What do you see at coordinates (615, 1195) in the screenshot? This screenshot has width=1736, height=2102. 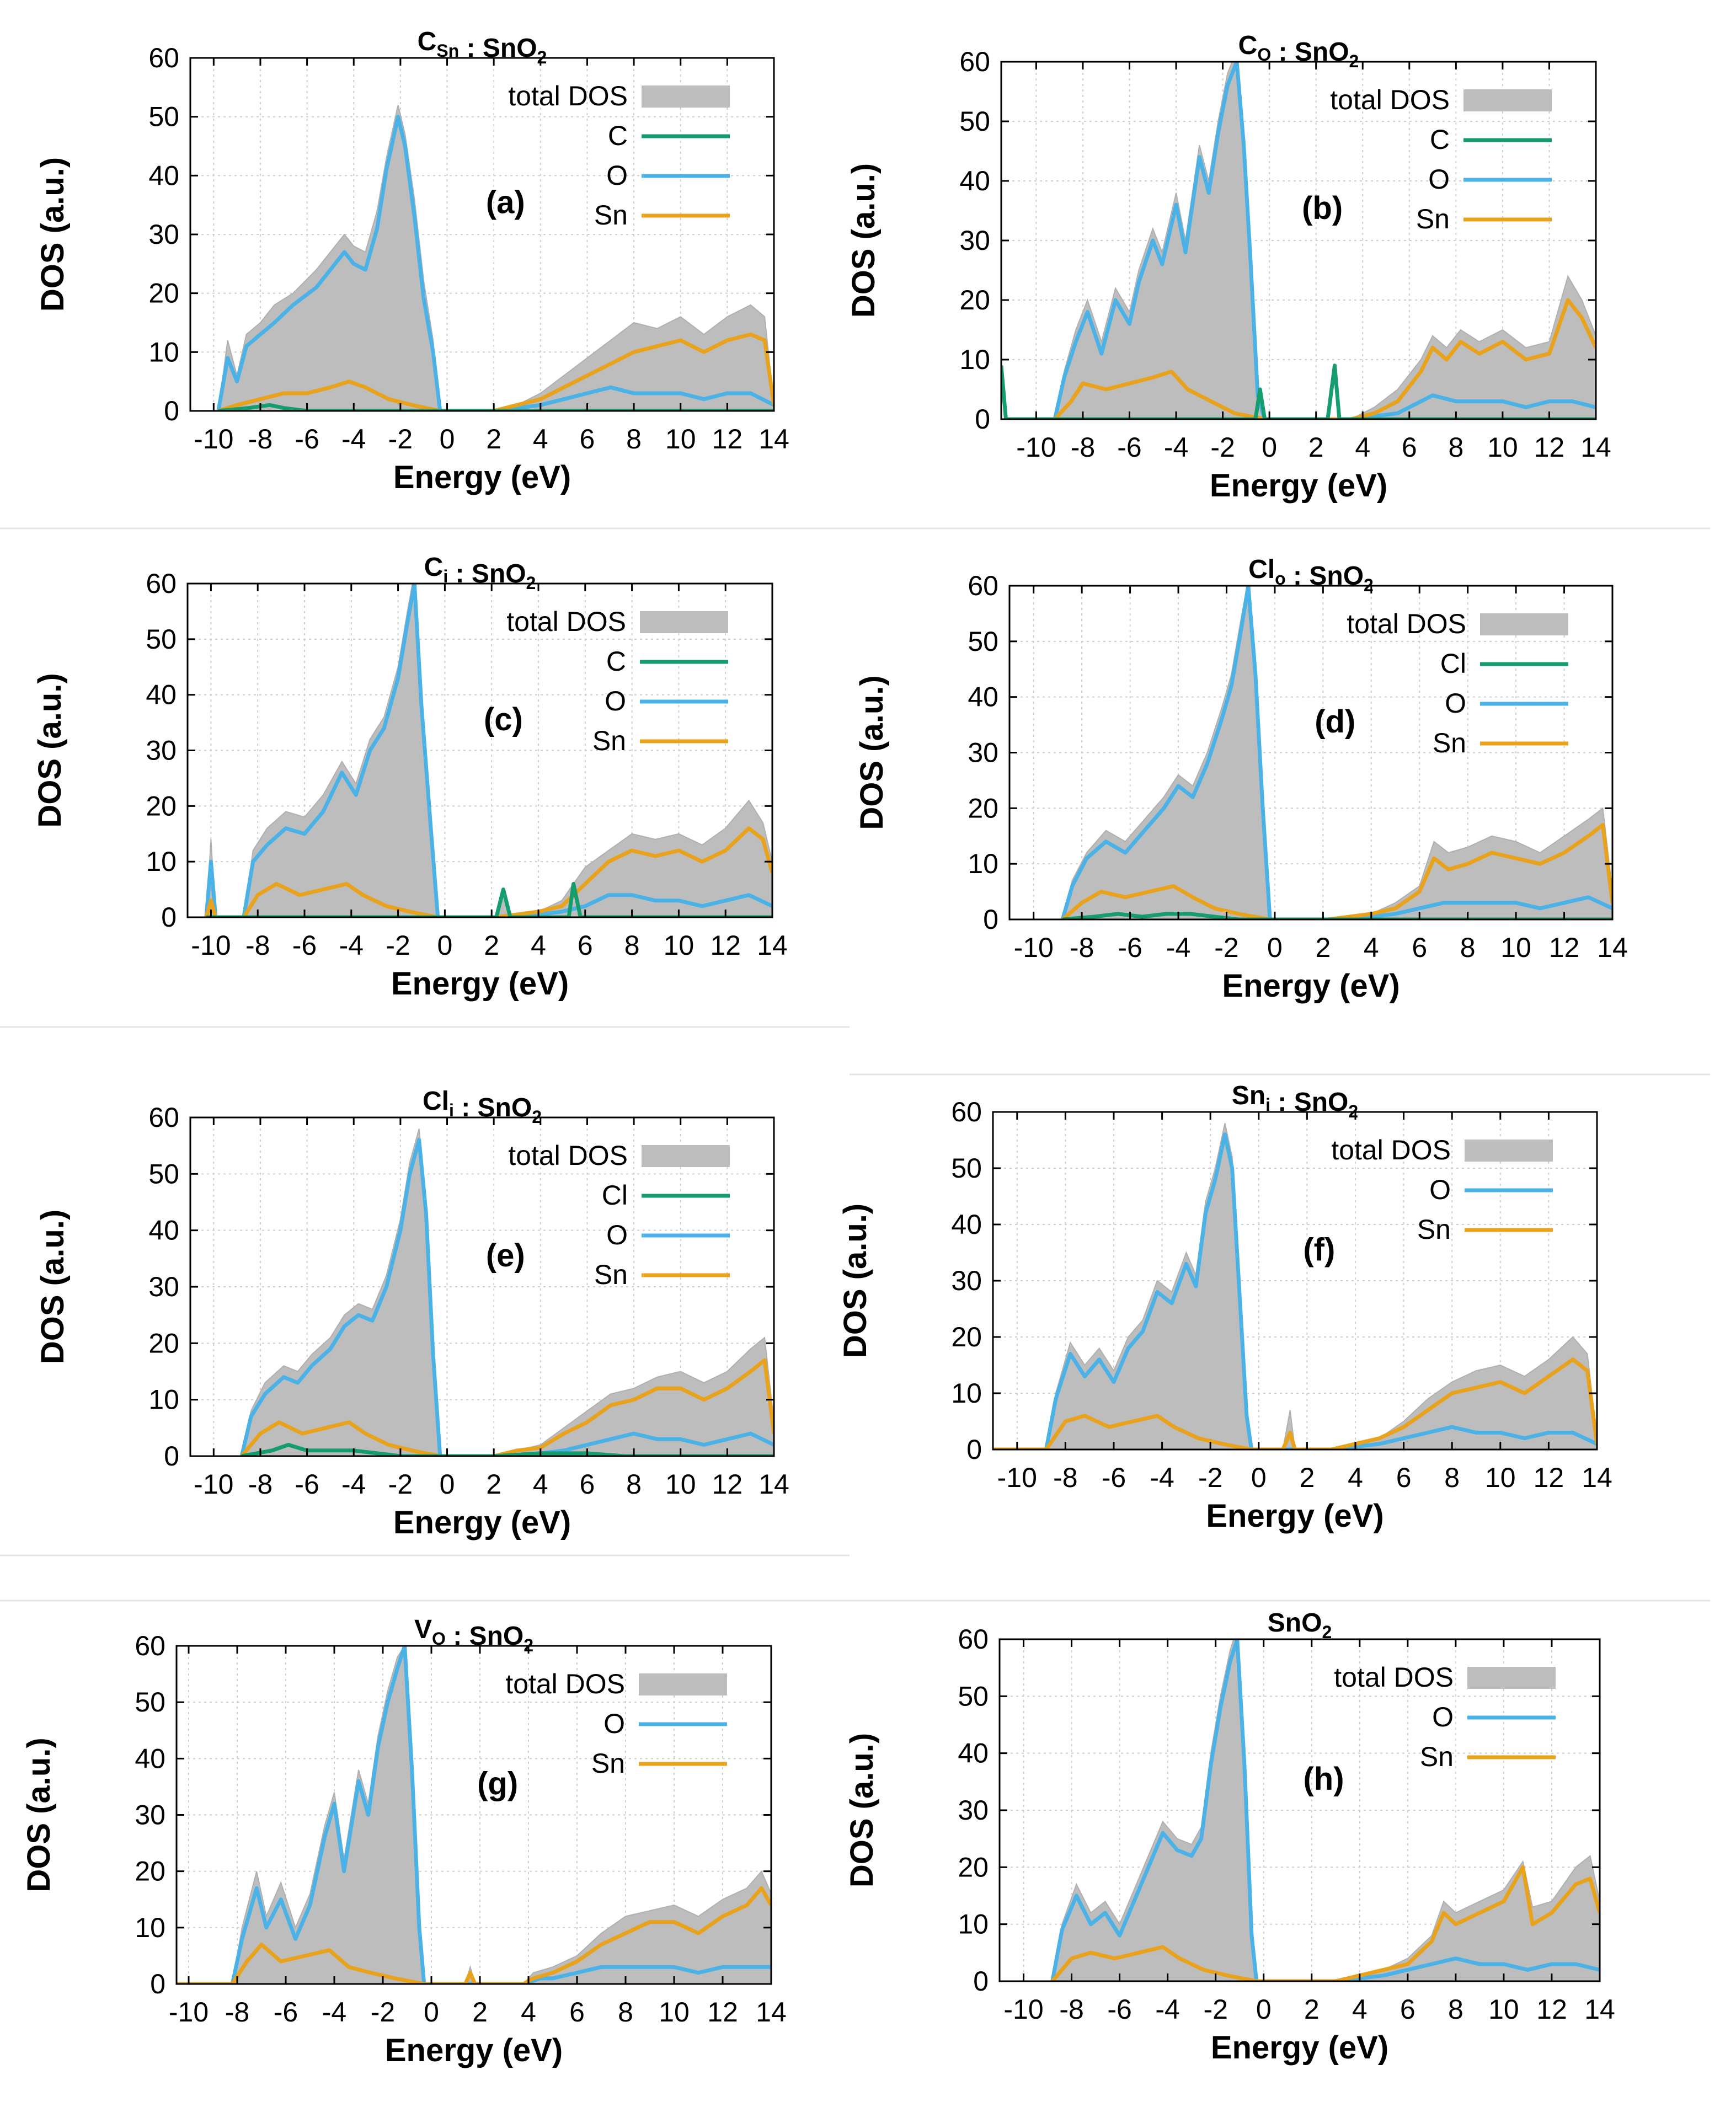 I see `legend-label: Cl` at bounding box center [615, 1195].